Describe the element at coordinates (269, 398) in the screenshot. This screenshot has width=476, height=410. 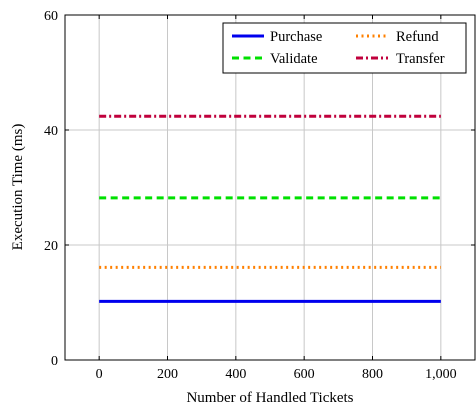
I see `x-axis-label: Number of Handled Tickets` at that location.